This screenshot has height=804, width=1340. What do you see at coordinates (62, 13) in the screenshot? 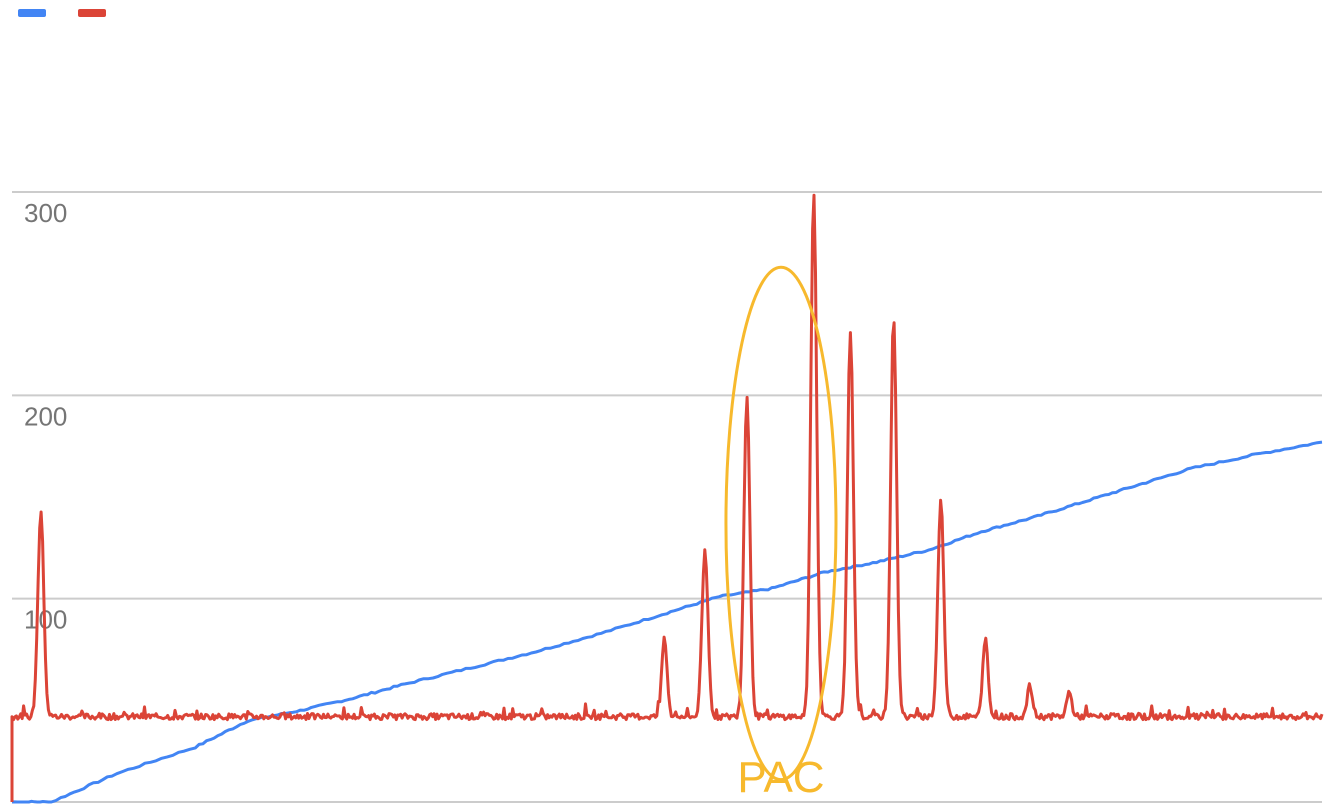
I see `legend` at bounding box center [62, 13].